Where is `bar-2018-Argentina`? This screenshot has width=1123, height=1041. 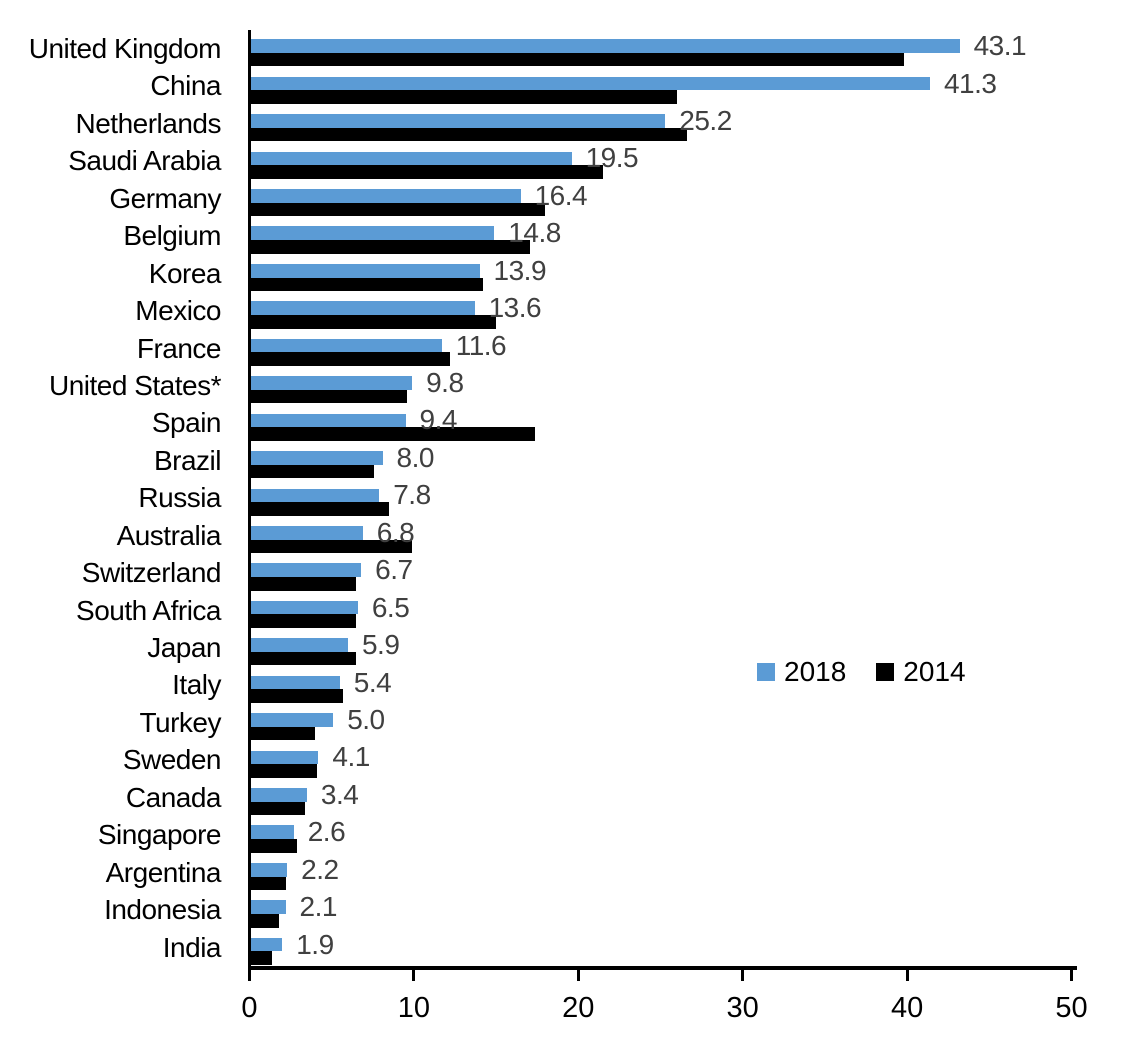
bar-2018-Argentina is located at coordinates (269, 869).